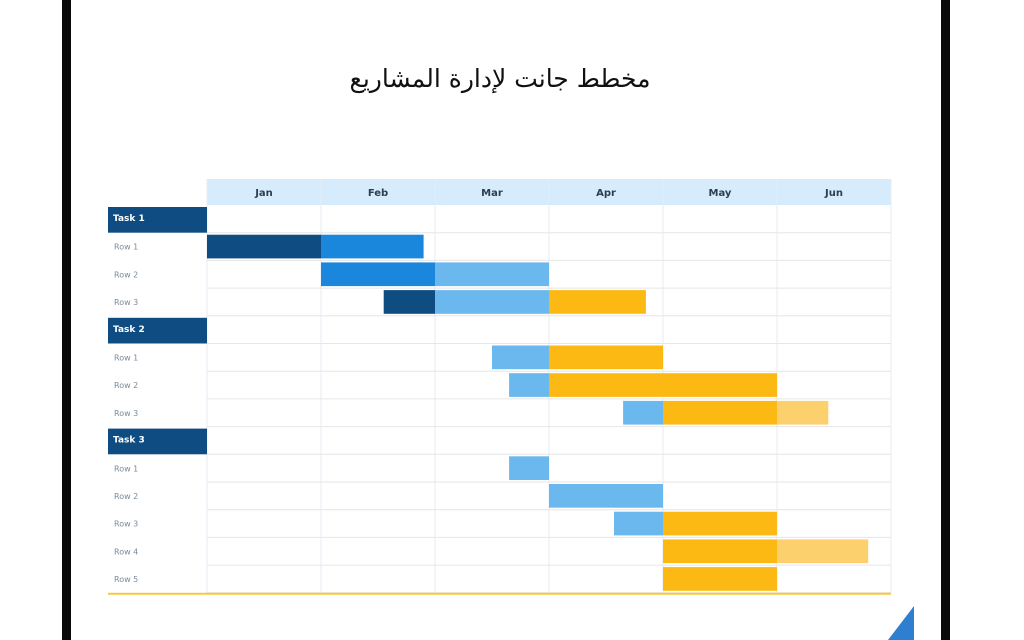 This screenshot has width=1024, height=640. What do you see at coordinates (500, 78) in the screenshot?
I see `chart-title: مخطط جانت لإدارة المشاريع` at bounding box center [500, 78].